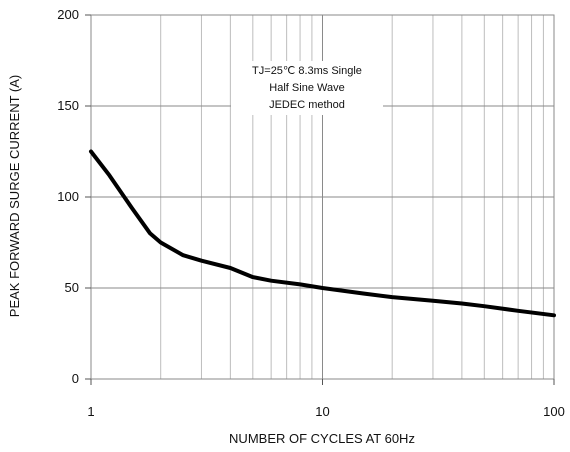 Image resolution: width=570 pixels, height=452 pixels. I want to click on y-tick-label: 50, so click(72, 287).